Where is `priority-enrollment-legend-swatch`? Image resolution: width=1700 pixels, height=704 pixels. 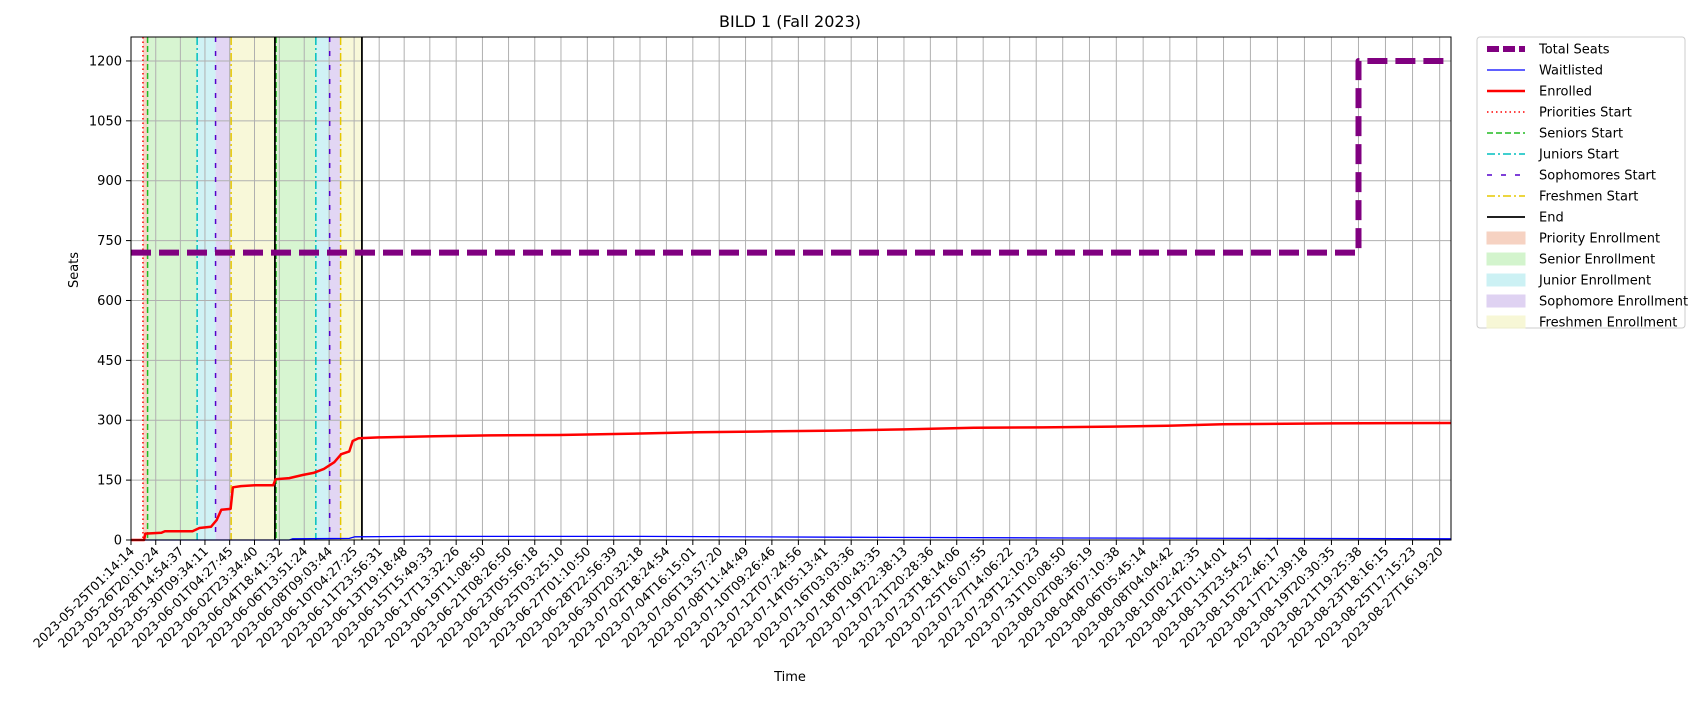
priority-enrollment-legend-swatch is located at coordinates (1506, 238).